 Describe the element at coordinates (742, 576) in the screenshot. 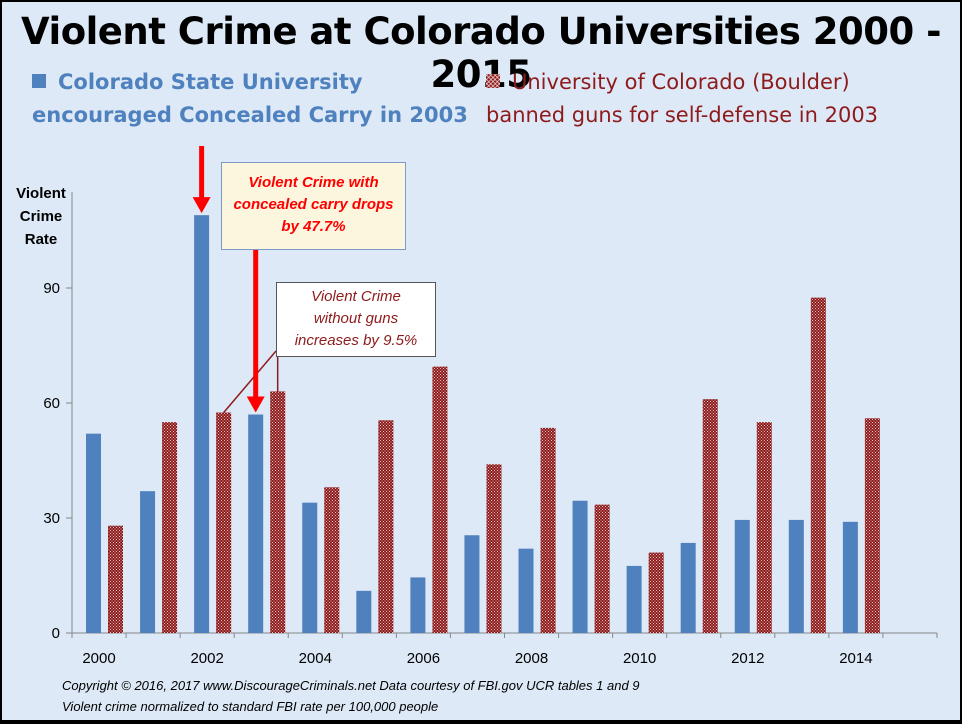

I see `bar-csu-2012` at that location.